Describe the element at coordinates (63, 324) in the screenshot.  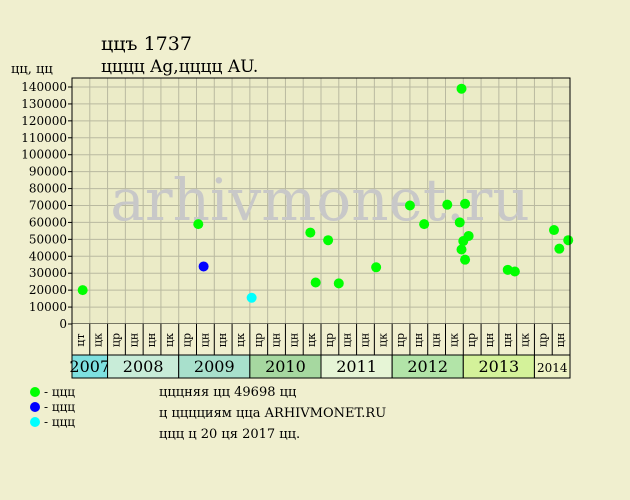
I see `y-tick-label: 0` at that location.